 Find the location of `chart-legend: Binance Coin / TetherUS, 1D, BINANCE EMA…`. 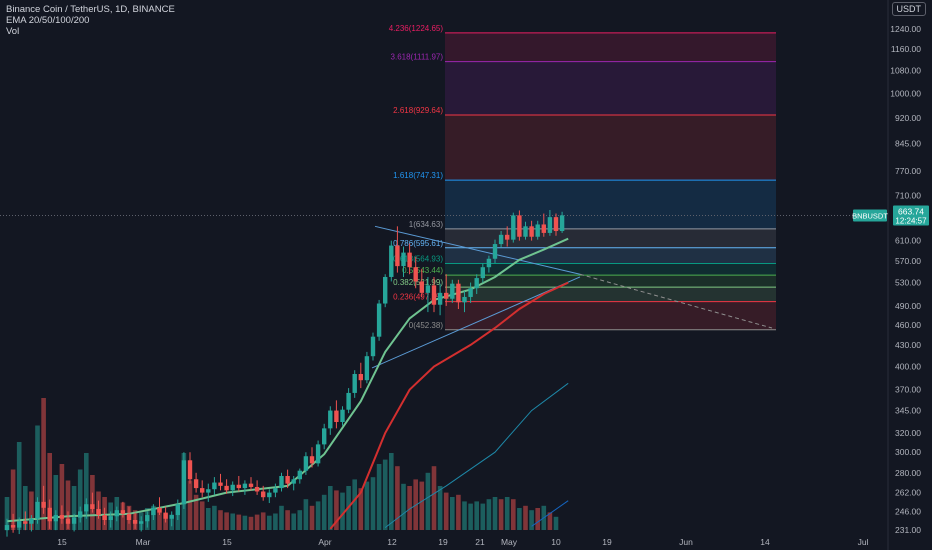

chart-legend: Binance Coin / TetherUS, 1D, BINANCE EMA… is located at coordinates (90, 20).